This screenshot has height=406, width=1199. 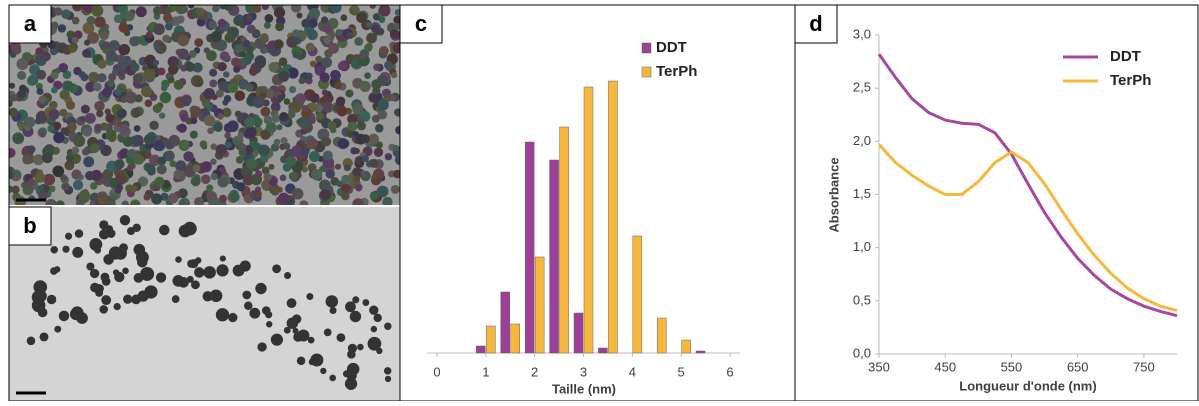 What do you see at coordinates (862, 193) in the screenshot?
I see `y-tick-label: 1,5` at bounding box center [862, 193].